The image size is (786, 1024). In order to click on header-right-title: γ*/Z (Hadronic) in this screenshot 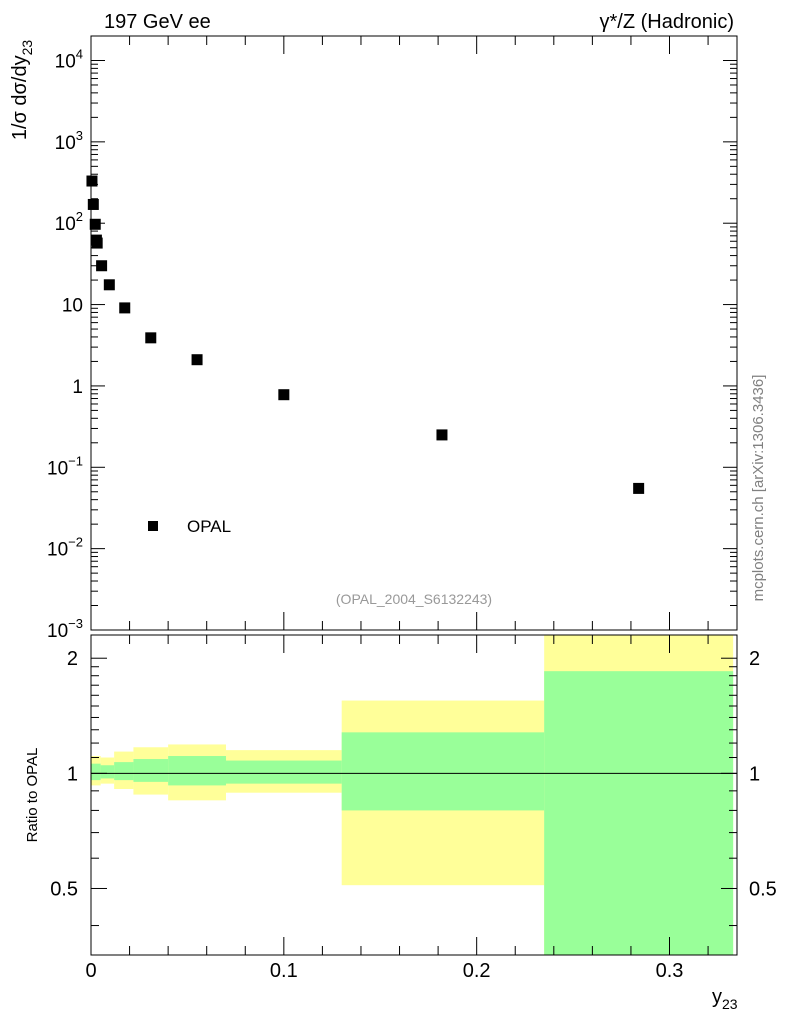, I will do `click(667, 22)`.